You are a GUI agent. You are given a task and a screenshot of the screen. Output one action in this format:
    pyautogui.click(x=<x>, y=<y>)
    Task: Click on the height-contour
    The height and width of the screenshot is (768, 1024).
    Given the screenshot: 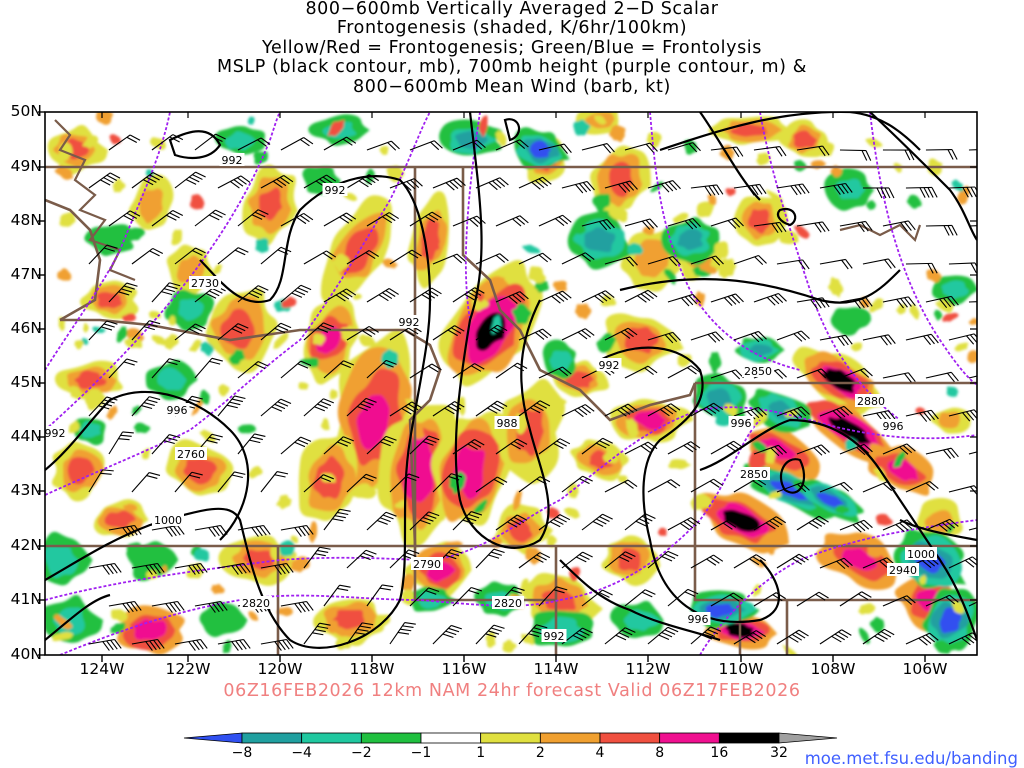 What is the action you would take?
    pyautogui.click(x=310, y=624)
    